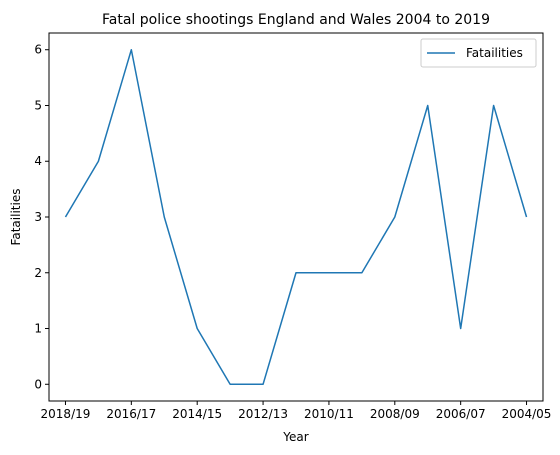  What do you see at coordinates (38, 217) in the screenshot?
I see `y-tick-label: 3` at bounding box center [38, 217].